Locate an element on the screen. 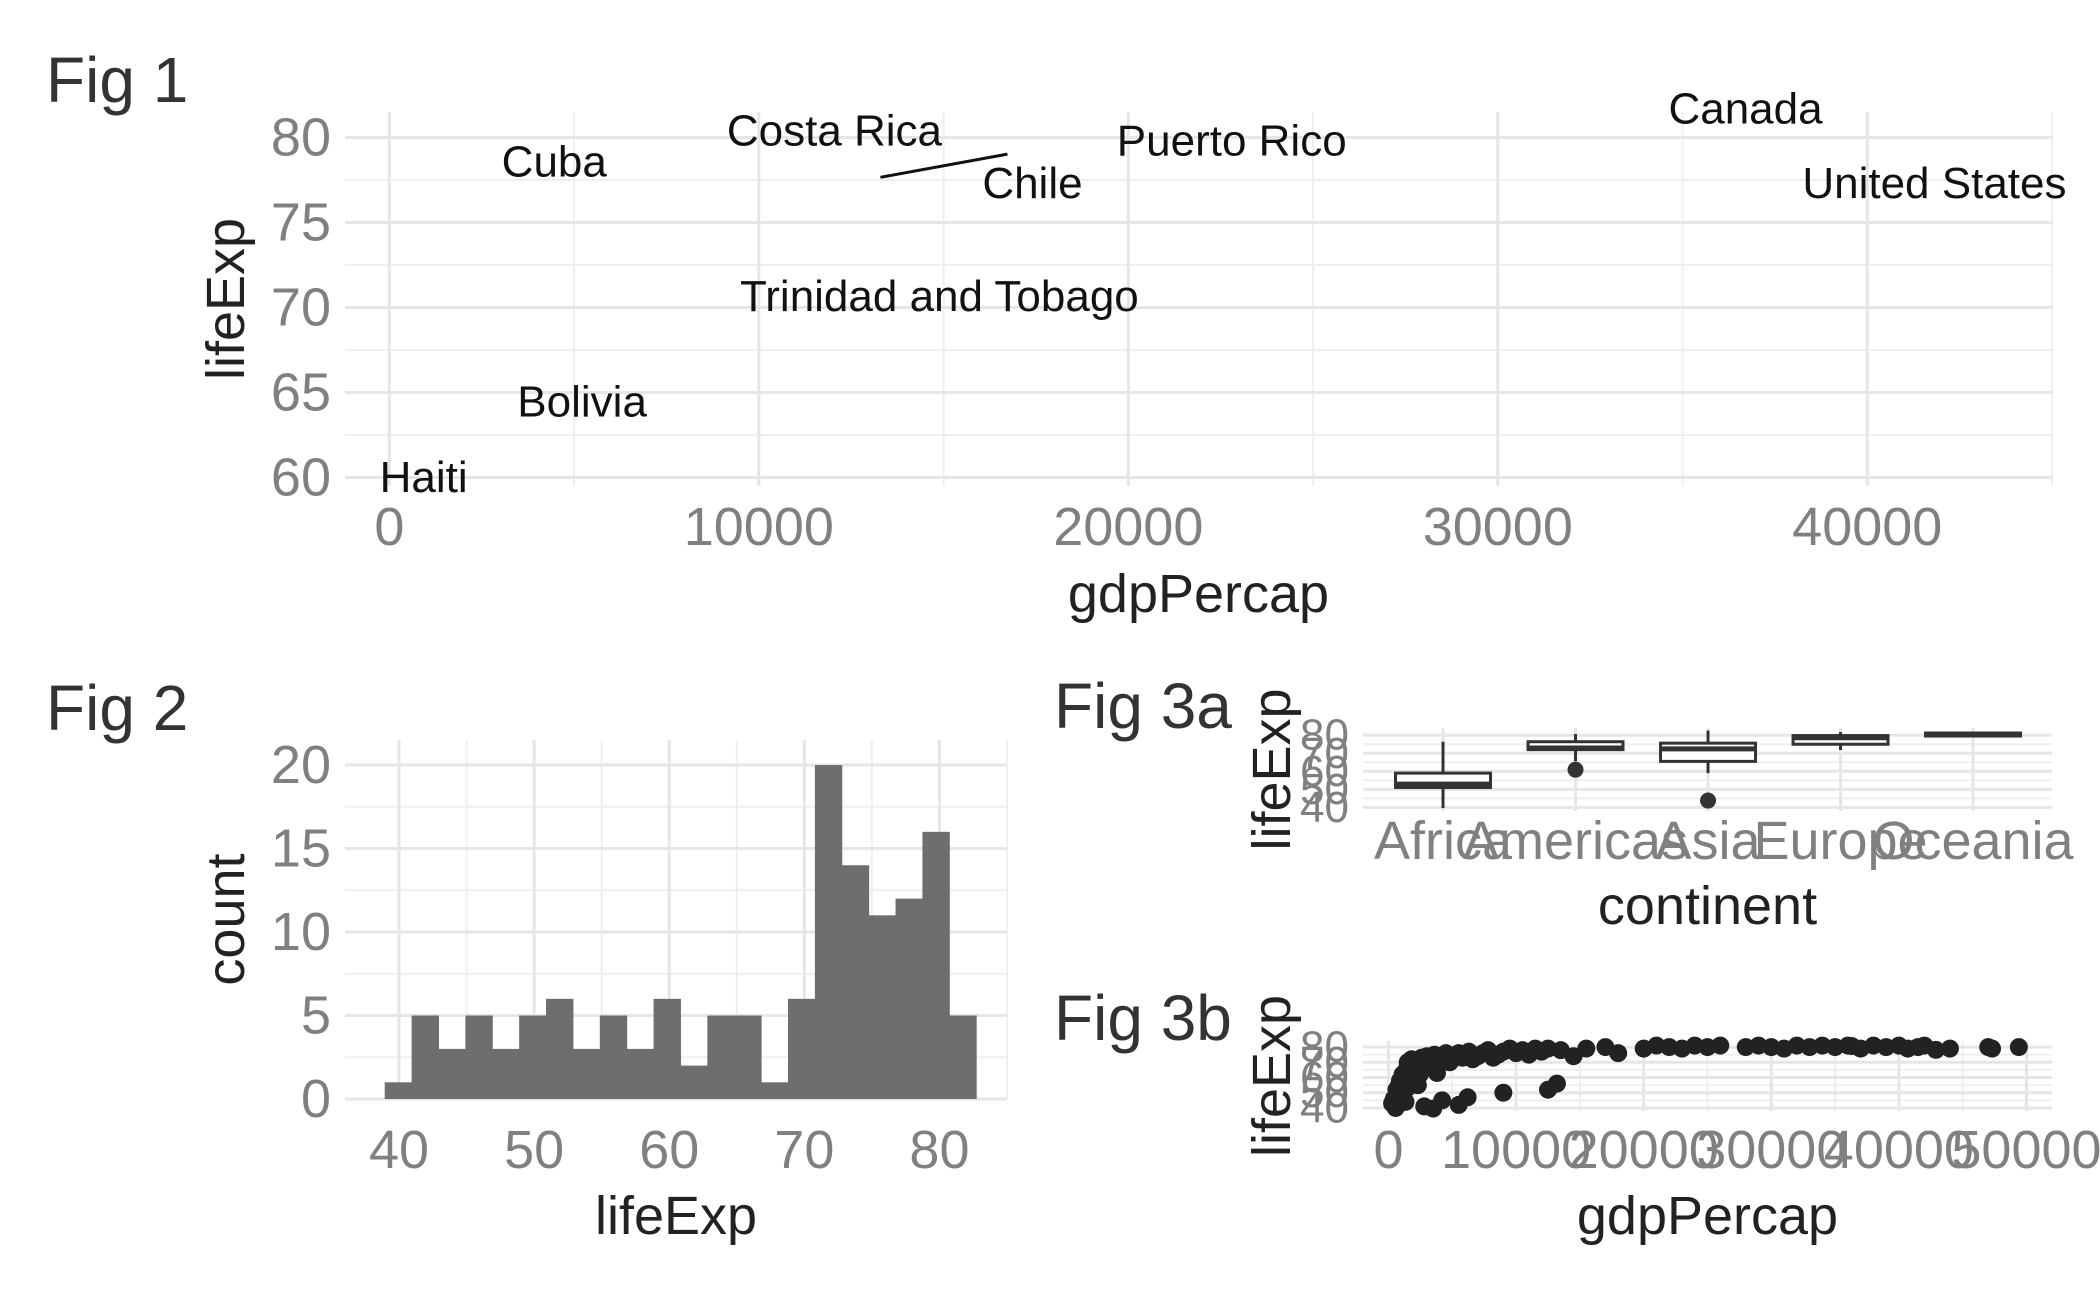 The width and height of the screenshot is (2100, 1297). y-tick-label: 10 is located at coordinates (301, 932).